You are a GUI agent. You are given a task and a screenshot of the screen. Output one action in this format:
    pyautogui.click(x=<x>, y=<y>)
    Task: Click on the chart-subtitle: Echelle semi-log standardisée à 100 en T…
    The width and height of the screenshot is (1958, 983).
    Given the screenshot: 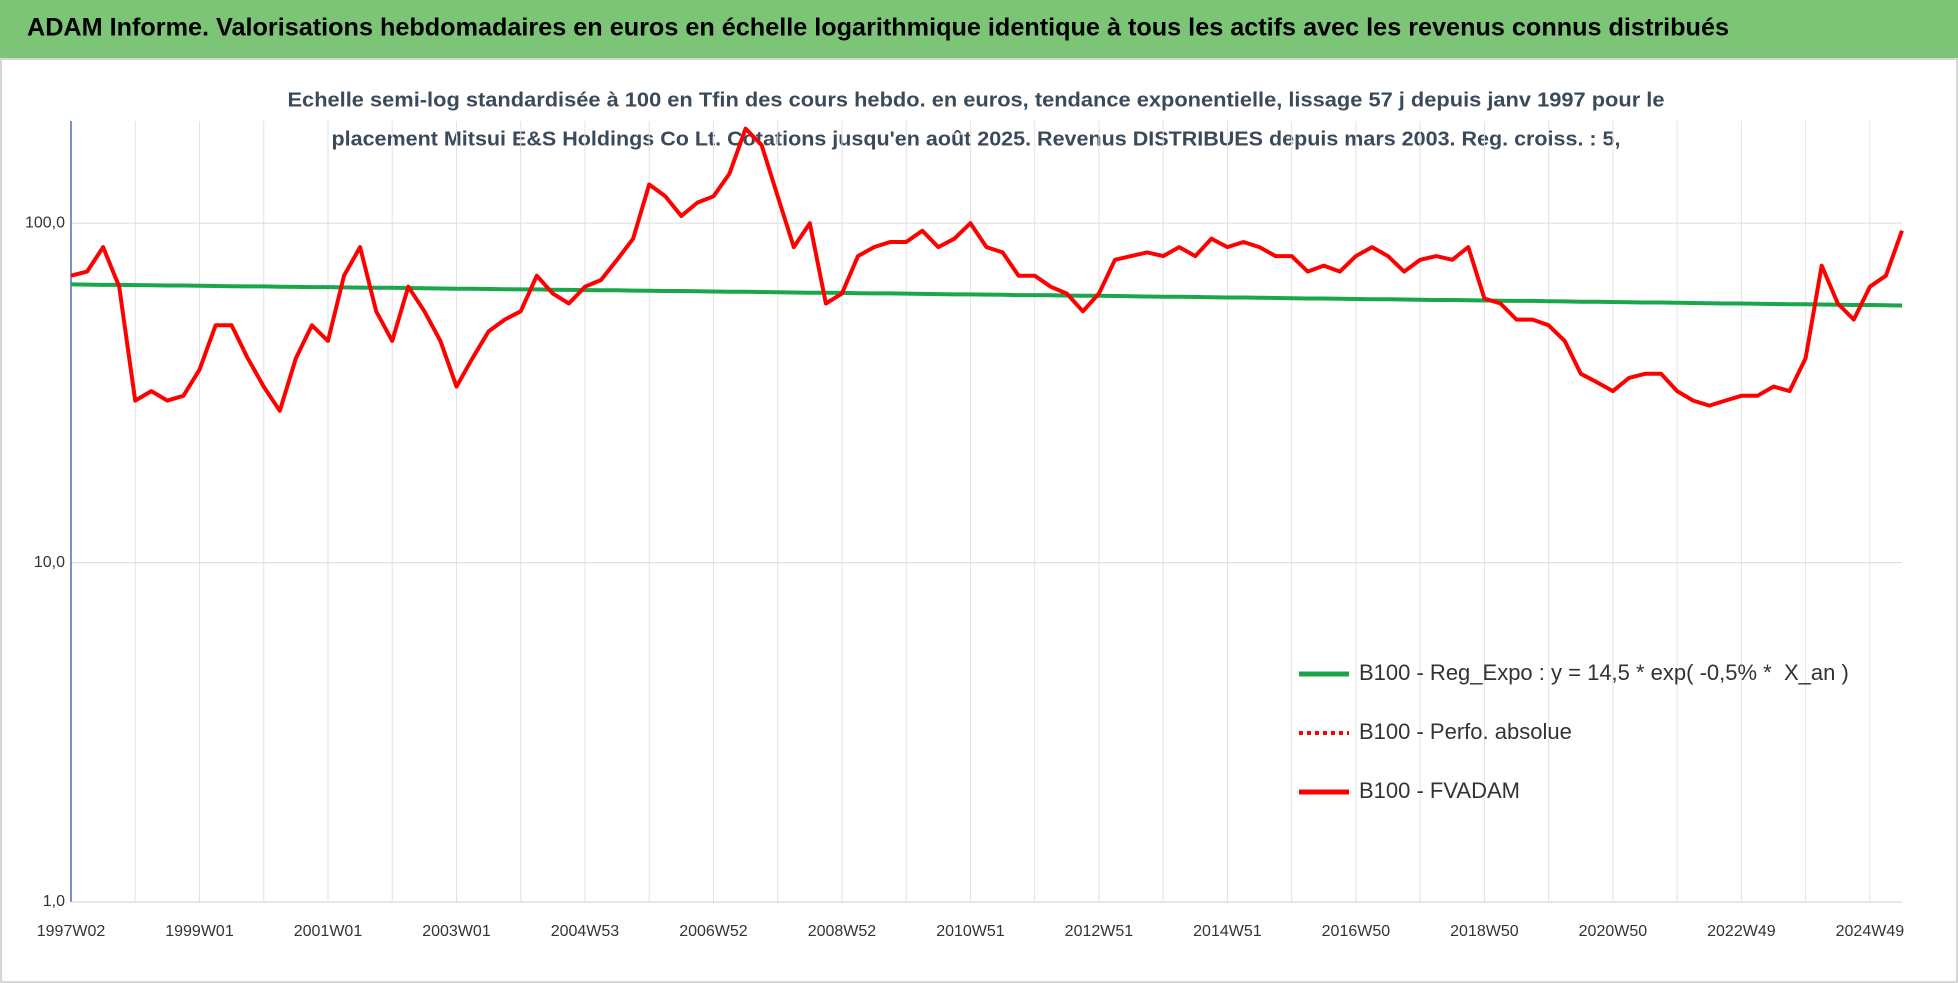 What is the action you would take?
    pyautogui.click(x=976, y=100)
    